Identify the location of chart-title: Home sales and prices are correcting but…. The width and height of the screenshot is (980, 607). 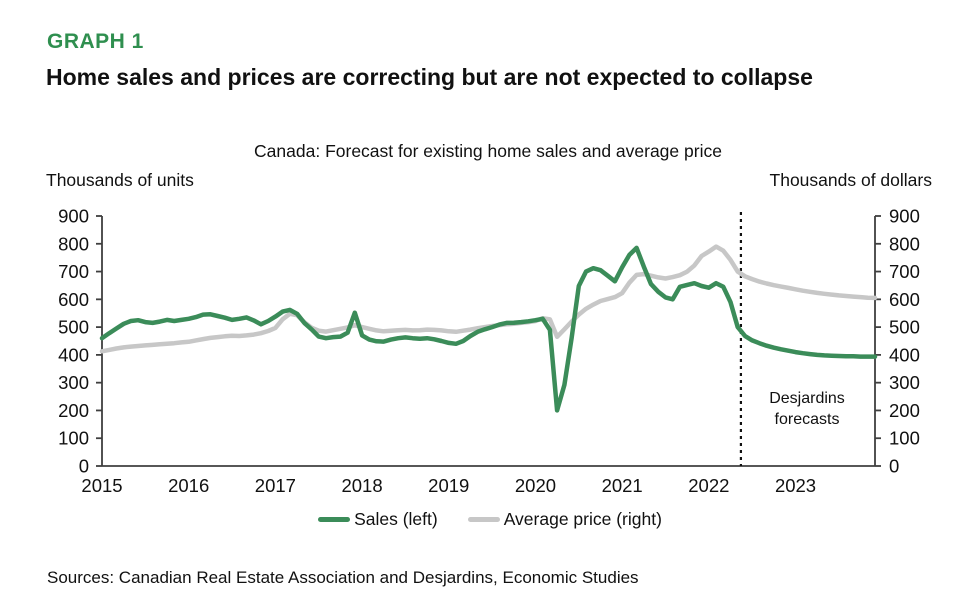
(429, 77).